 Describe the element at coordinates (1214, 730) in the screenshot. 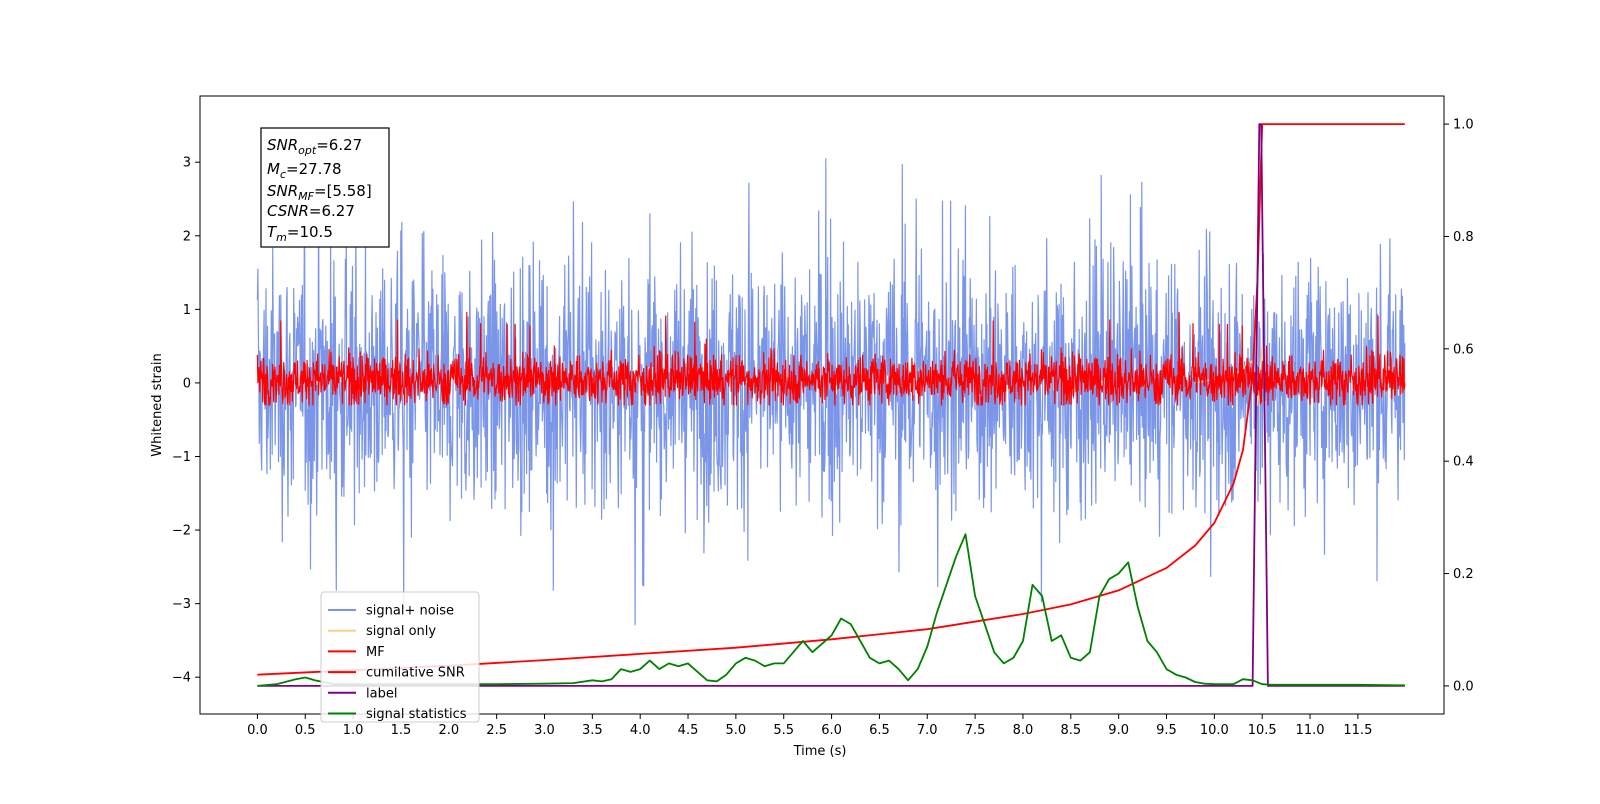

I see `x-tick-label: 10.0` at that location.